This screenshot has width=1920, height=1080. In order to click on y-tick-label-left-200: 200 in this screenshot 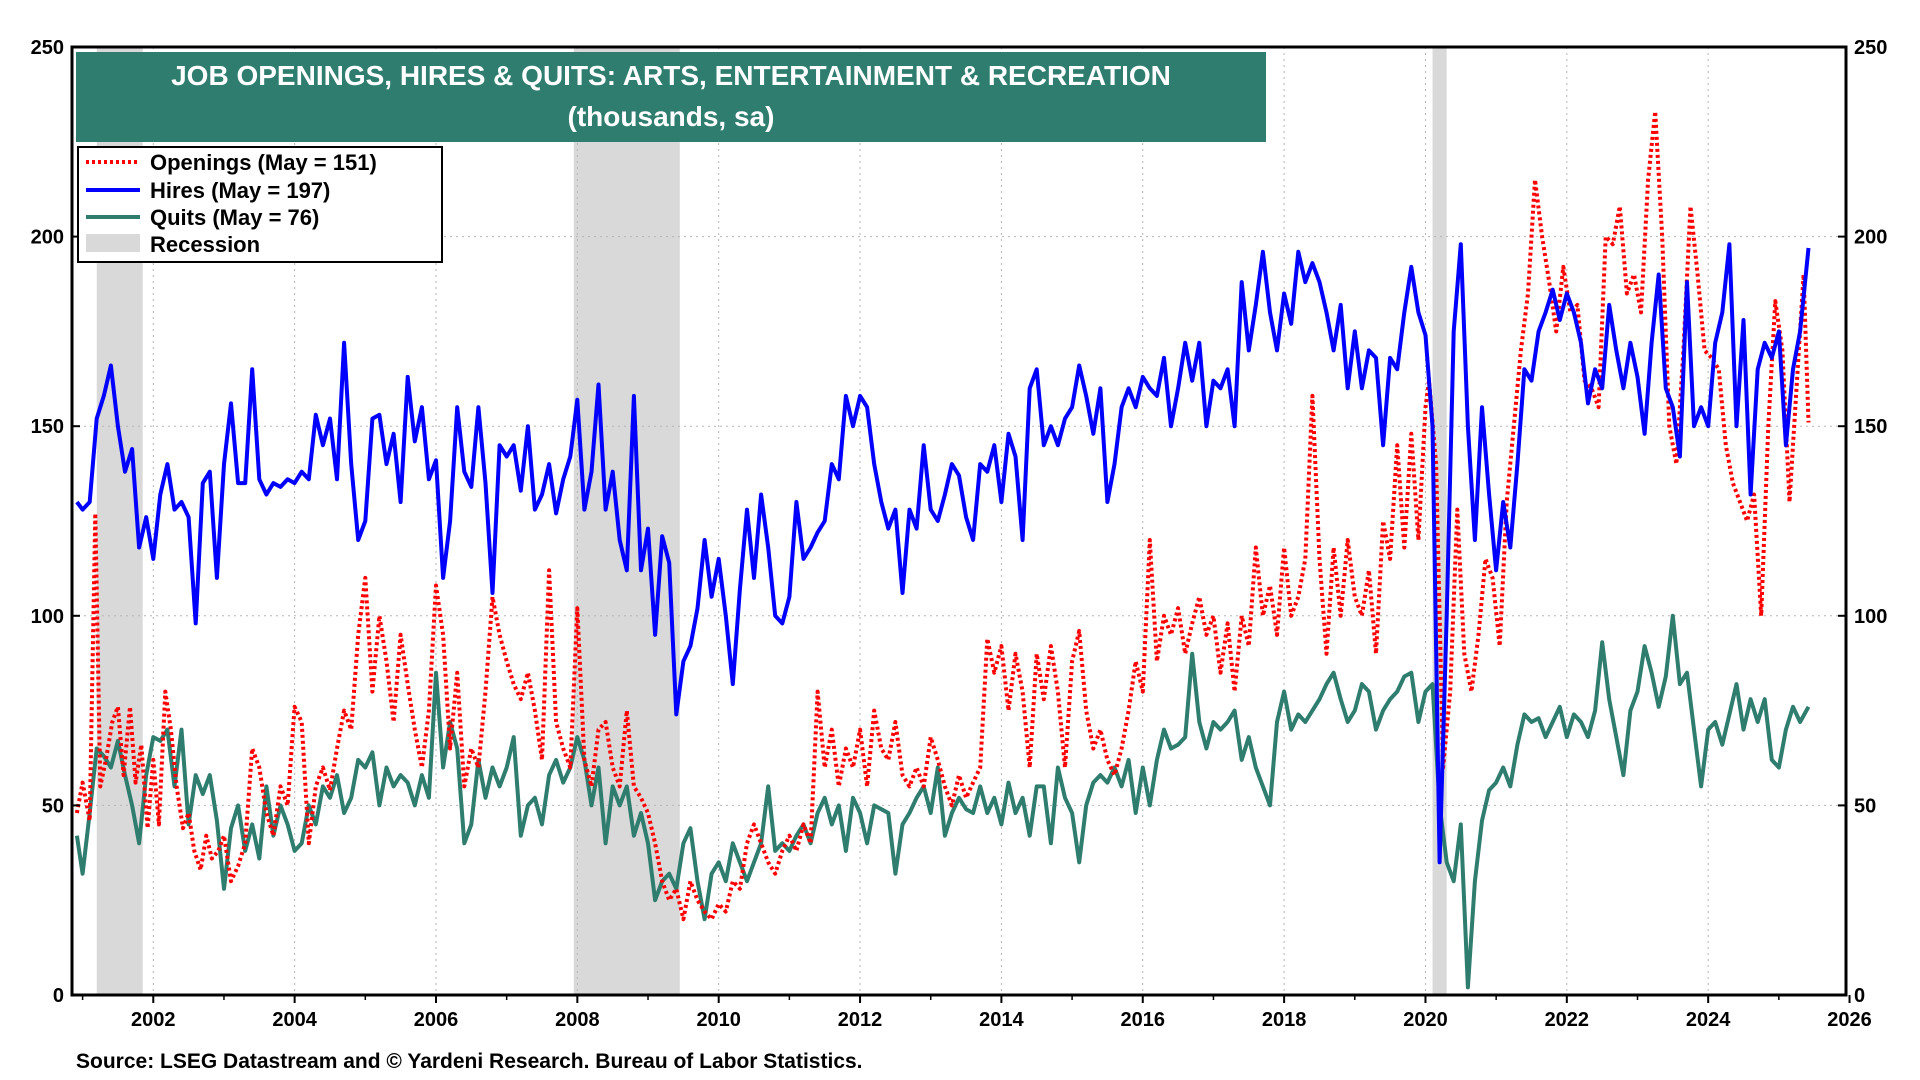, I will do `click(47, 238)`.